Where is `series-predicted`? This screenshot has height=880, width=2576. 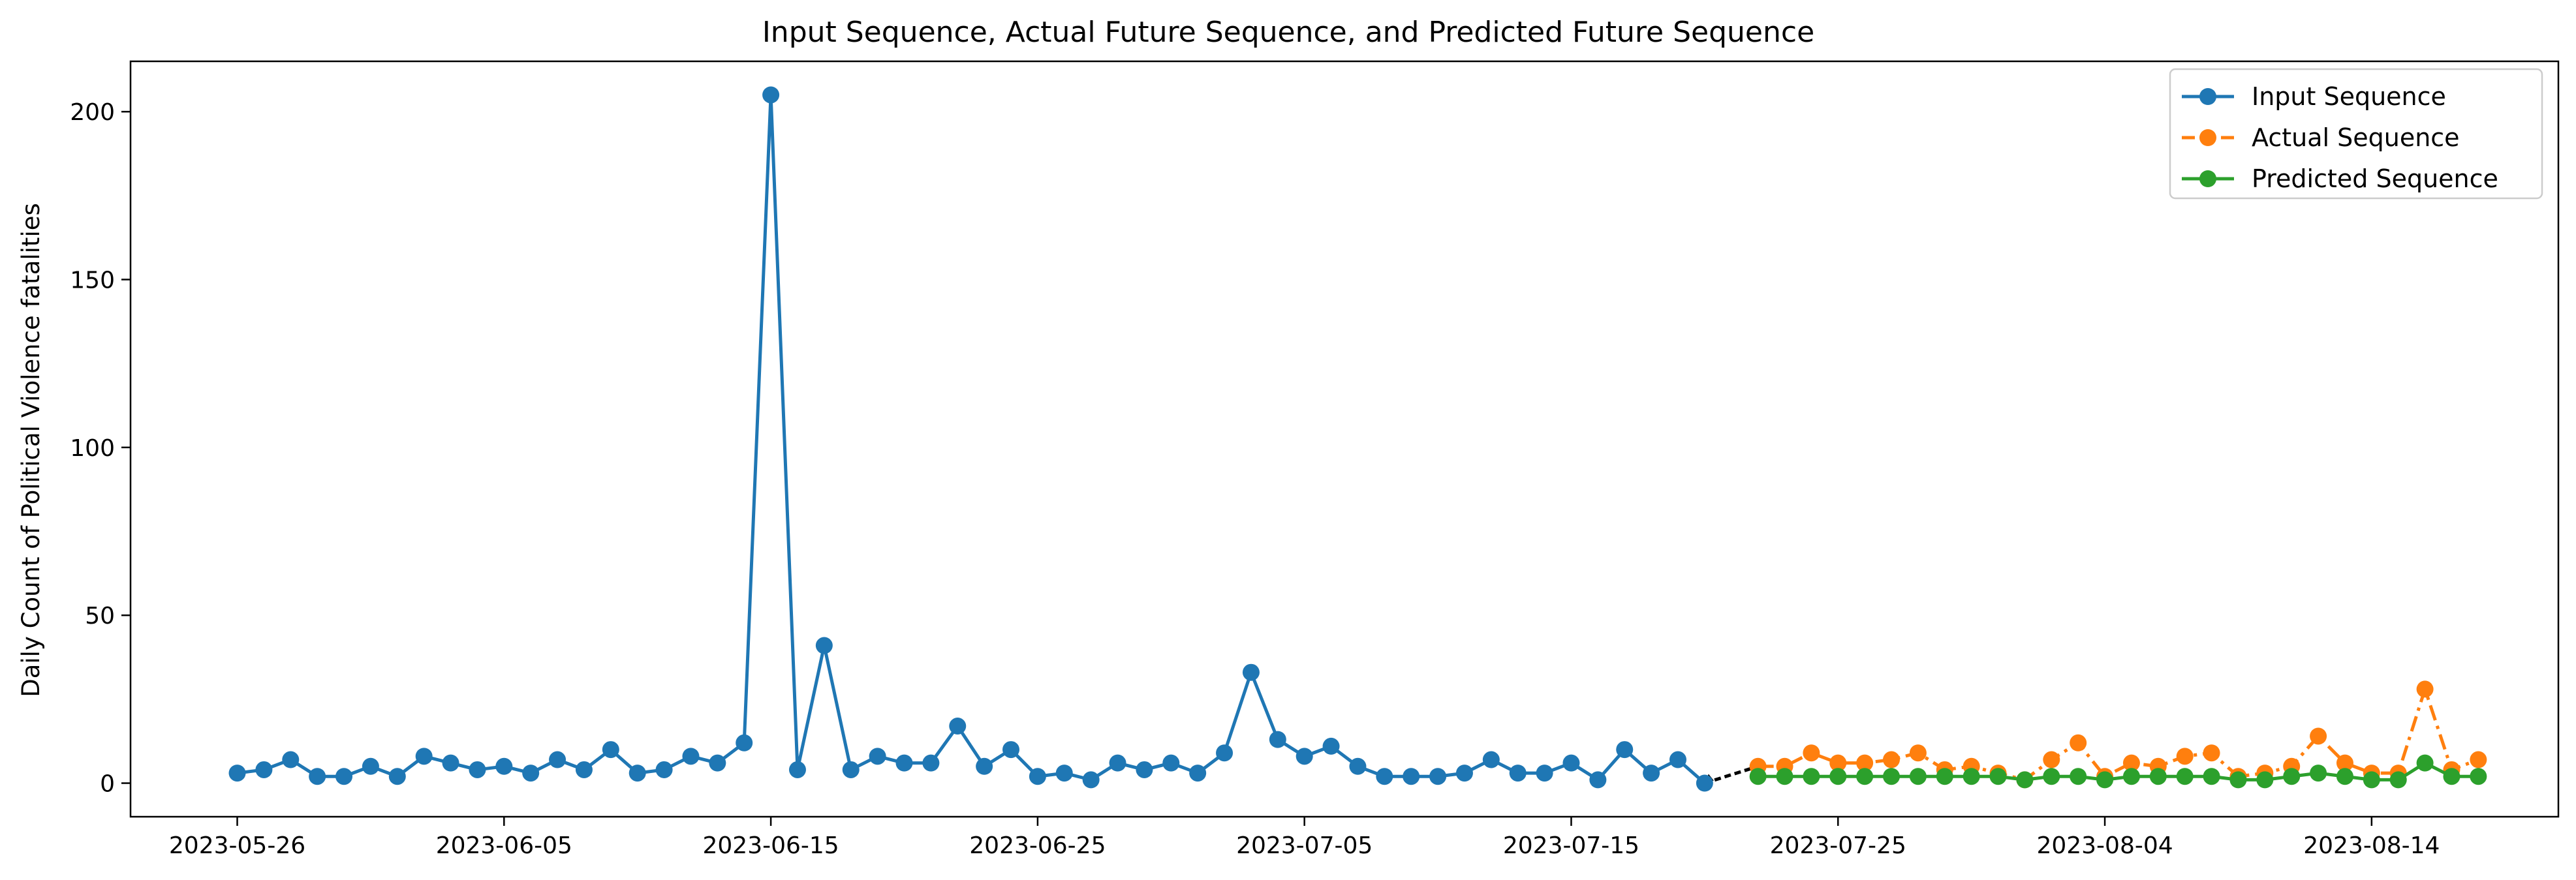 series-predicted is located at coordinates (2118, 771).